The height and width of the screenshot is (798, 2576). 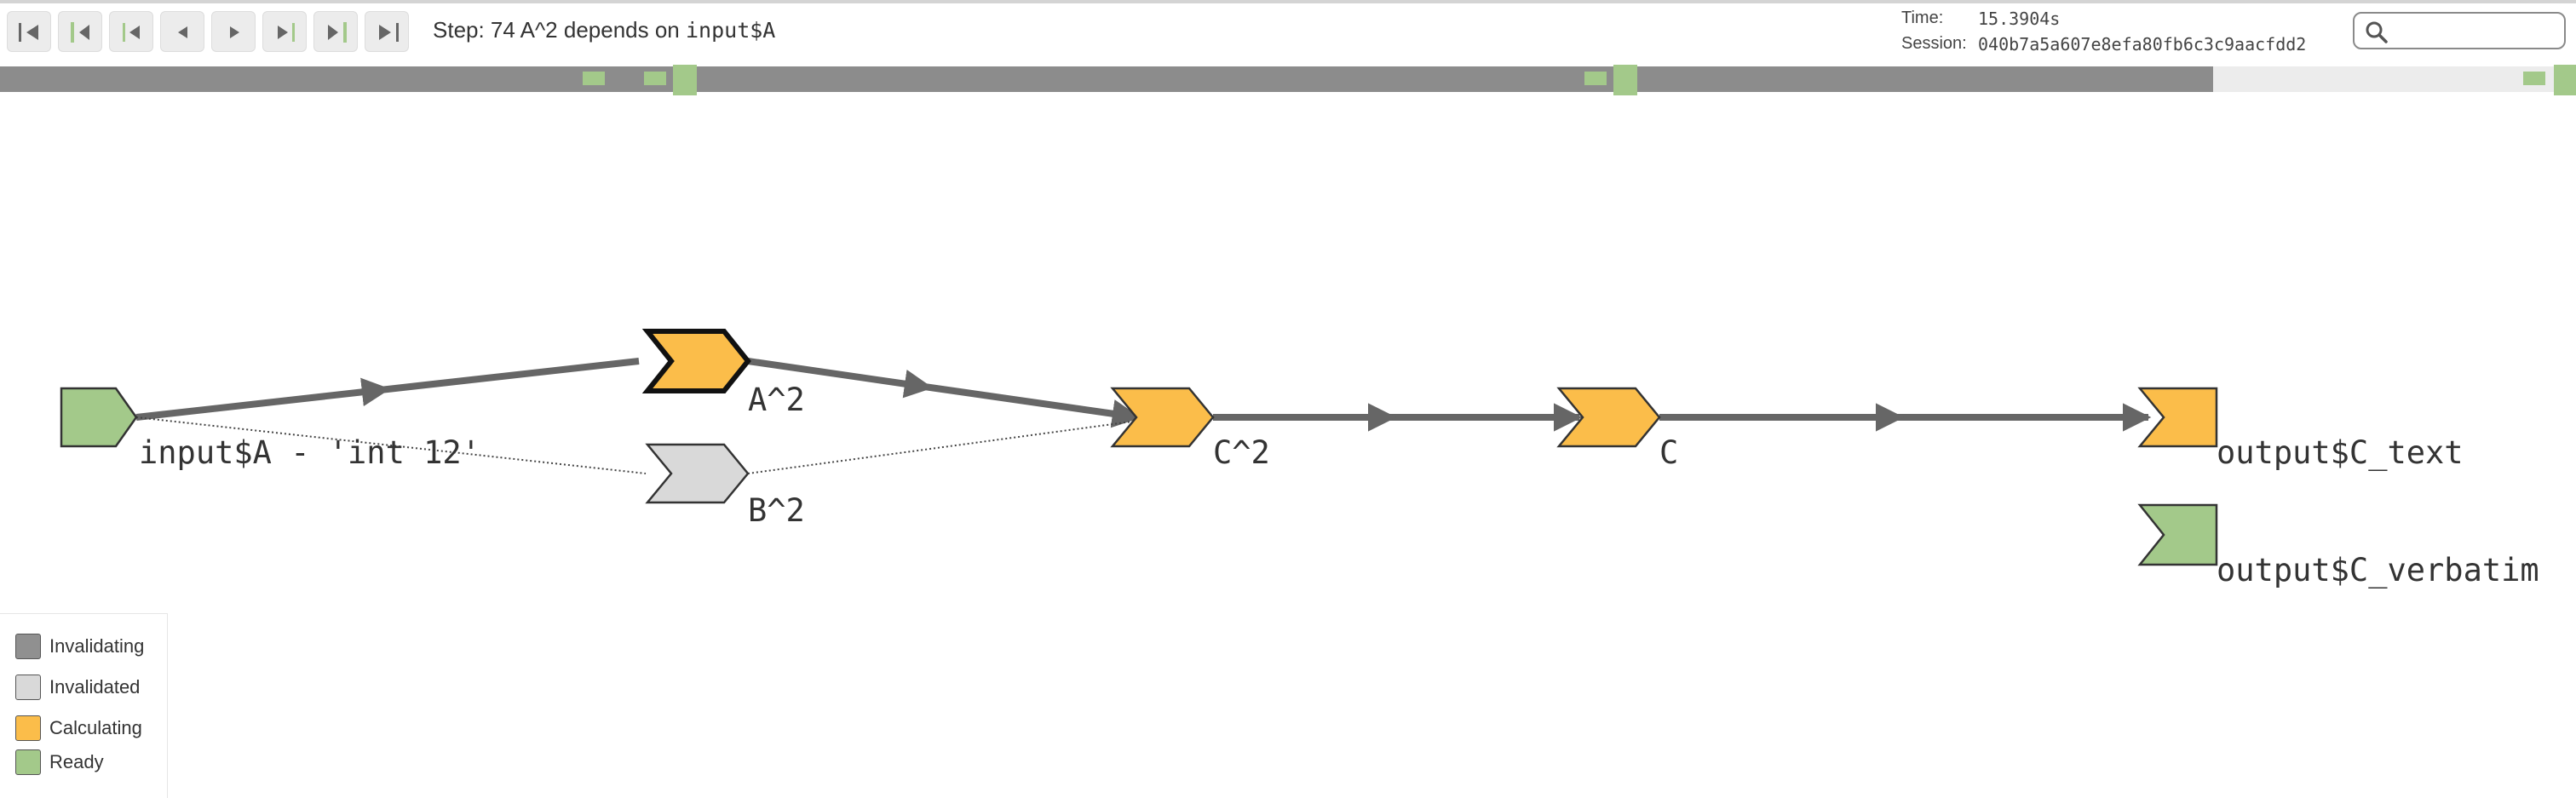 I want to click on step-back-ready-icon, so click(x=80, y=32).